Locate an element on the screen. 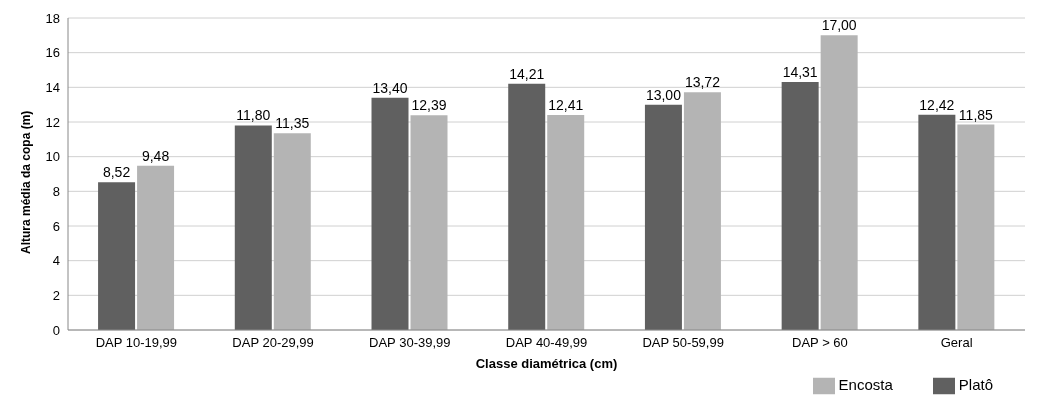 The image size is (1041, 405). y-tick-label: 12 is located at coordinates (52, 122).